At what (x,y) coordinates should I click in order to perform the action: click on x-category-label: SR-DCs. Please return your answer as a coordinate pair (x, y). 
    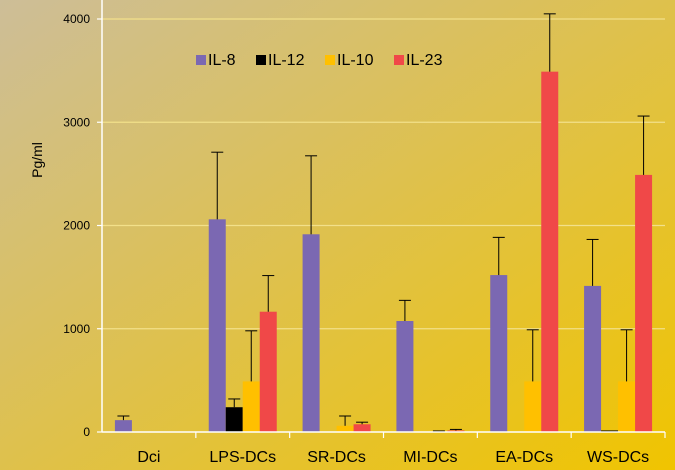
    Looking at the image, I should click on (336, 457).